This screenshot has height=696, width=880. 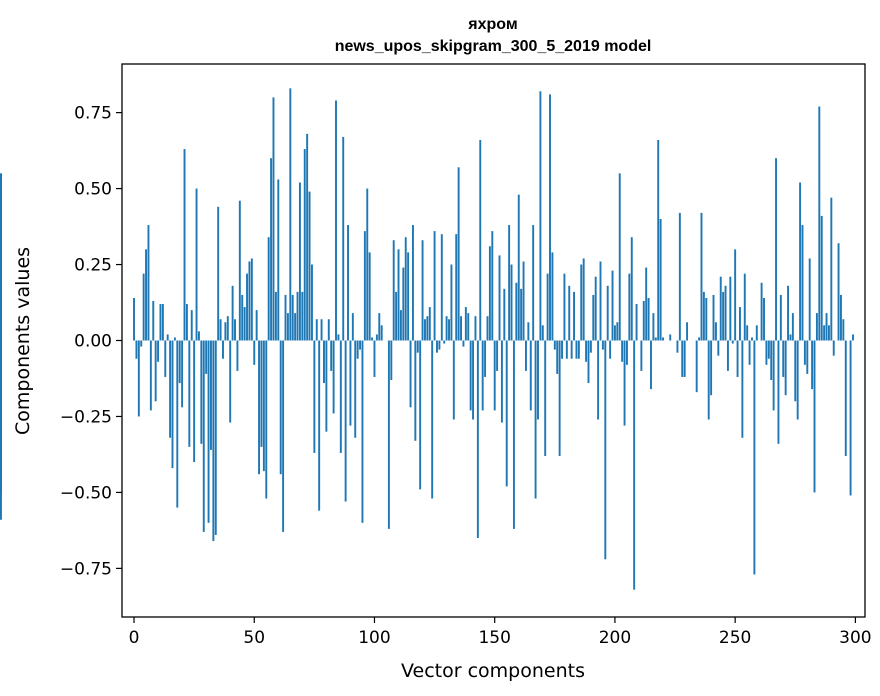 I want to click on y-tick-label: 0.75, so click(x=93, y=114).